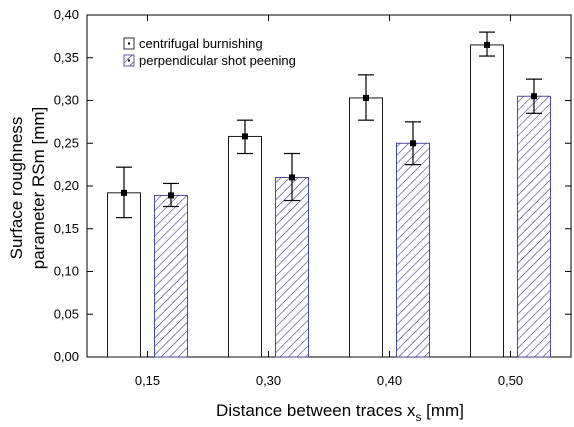  I want to click on x-axis-title-subscript: s, so click(418, 417).